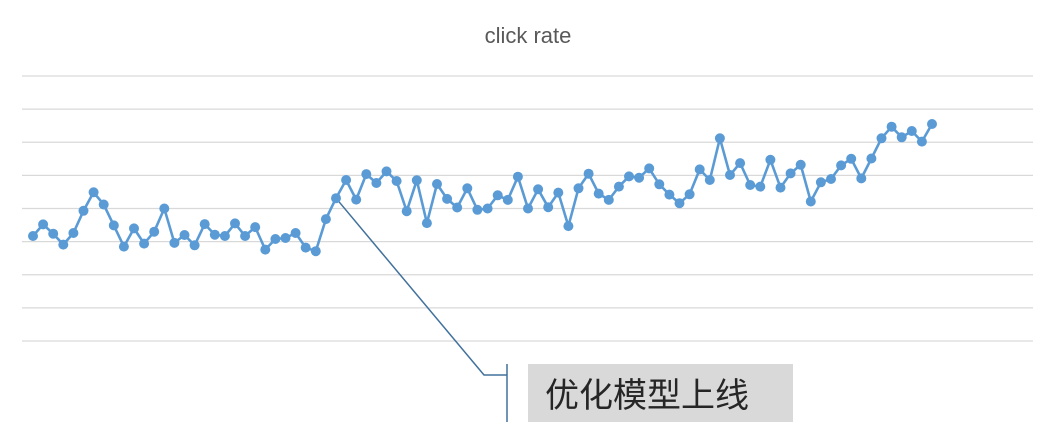 The image size is (1056, 437). I want to click on chart-title: click rate, so click(528, 35).